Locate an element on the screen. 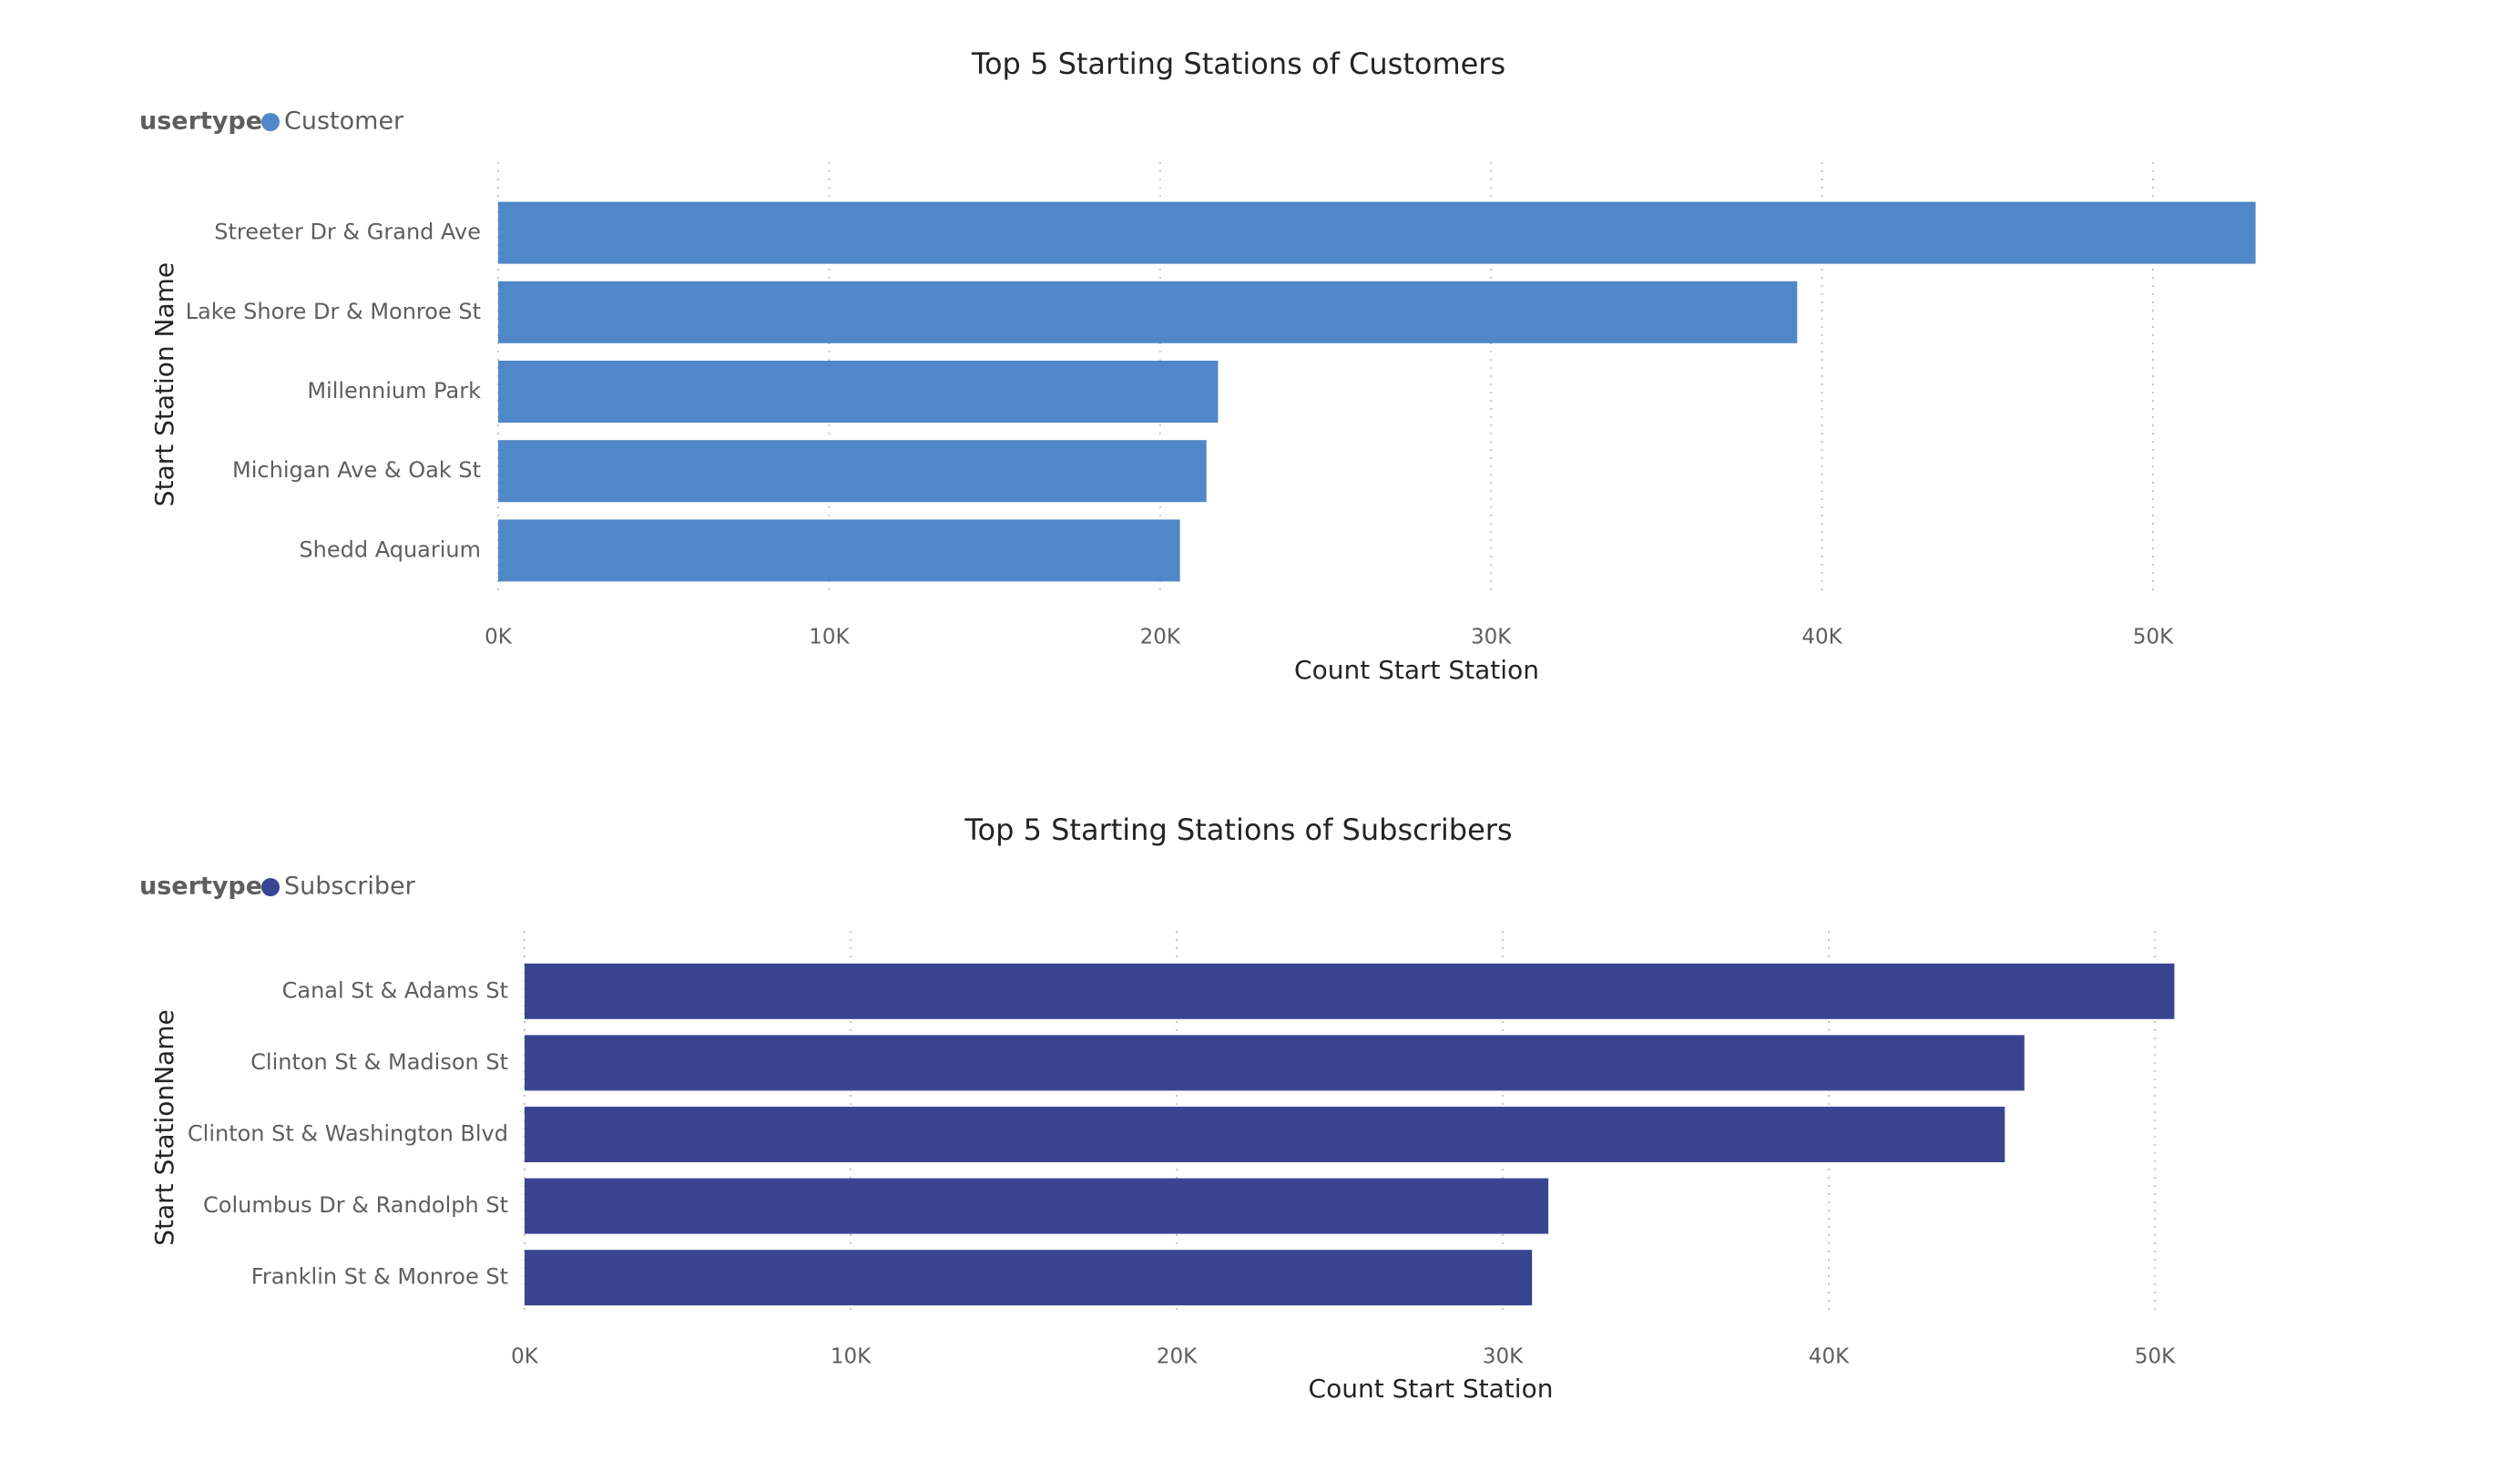 This screenshot has height=1461, width=2520. category-label: Clinton St & Madison St is located at coordinates (379, 1062).